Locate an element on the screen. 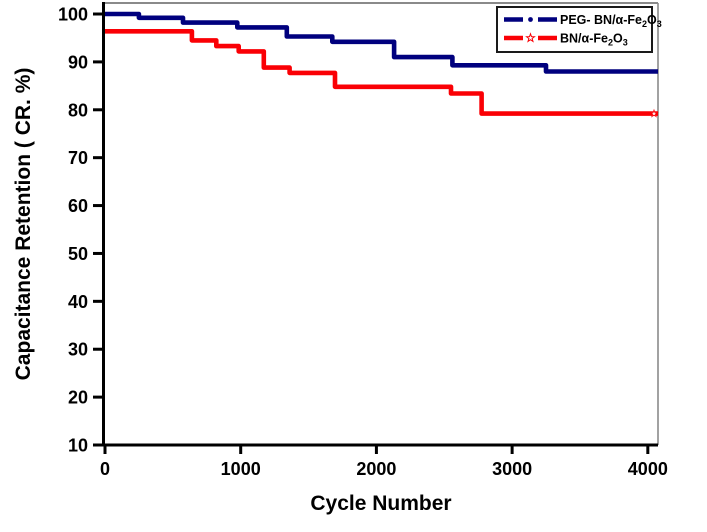 The image size is (707, 532). x-tick-label: 3000 is located at coordinates (512, 469).